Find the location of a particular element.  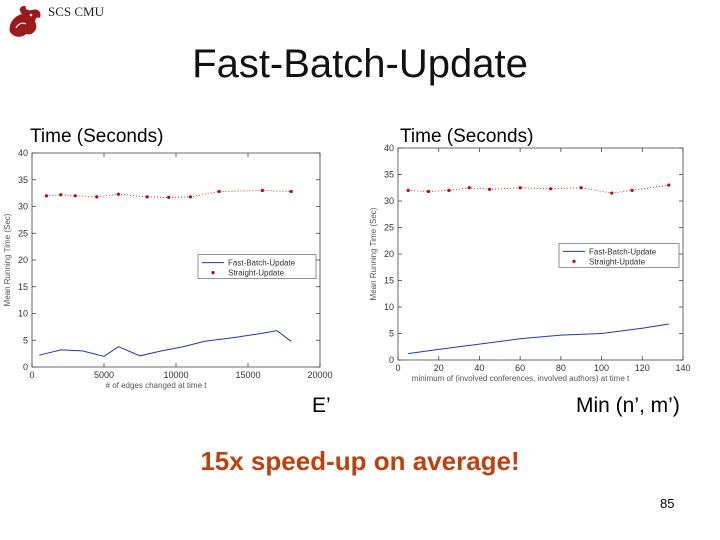

page-number: 85 is located at coordinates (667, 503).